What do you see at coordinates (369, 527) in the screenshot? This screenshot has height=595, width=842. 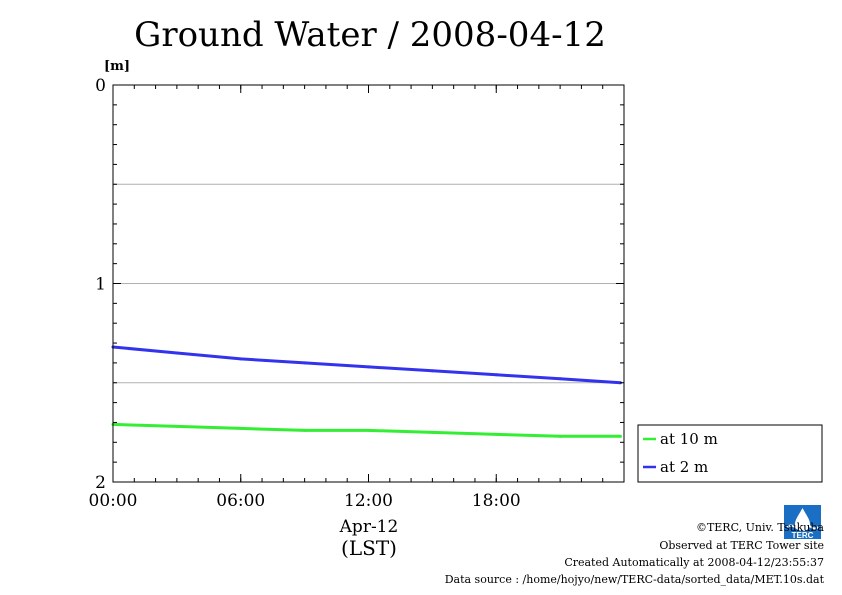 I see `x-date-label: Apr-12` at bounding box center [369, 527].